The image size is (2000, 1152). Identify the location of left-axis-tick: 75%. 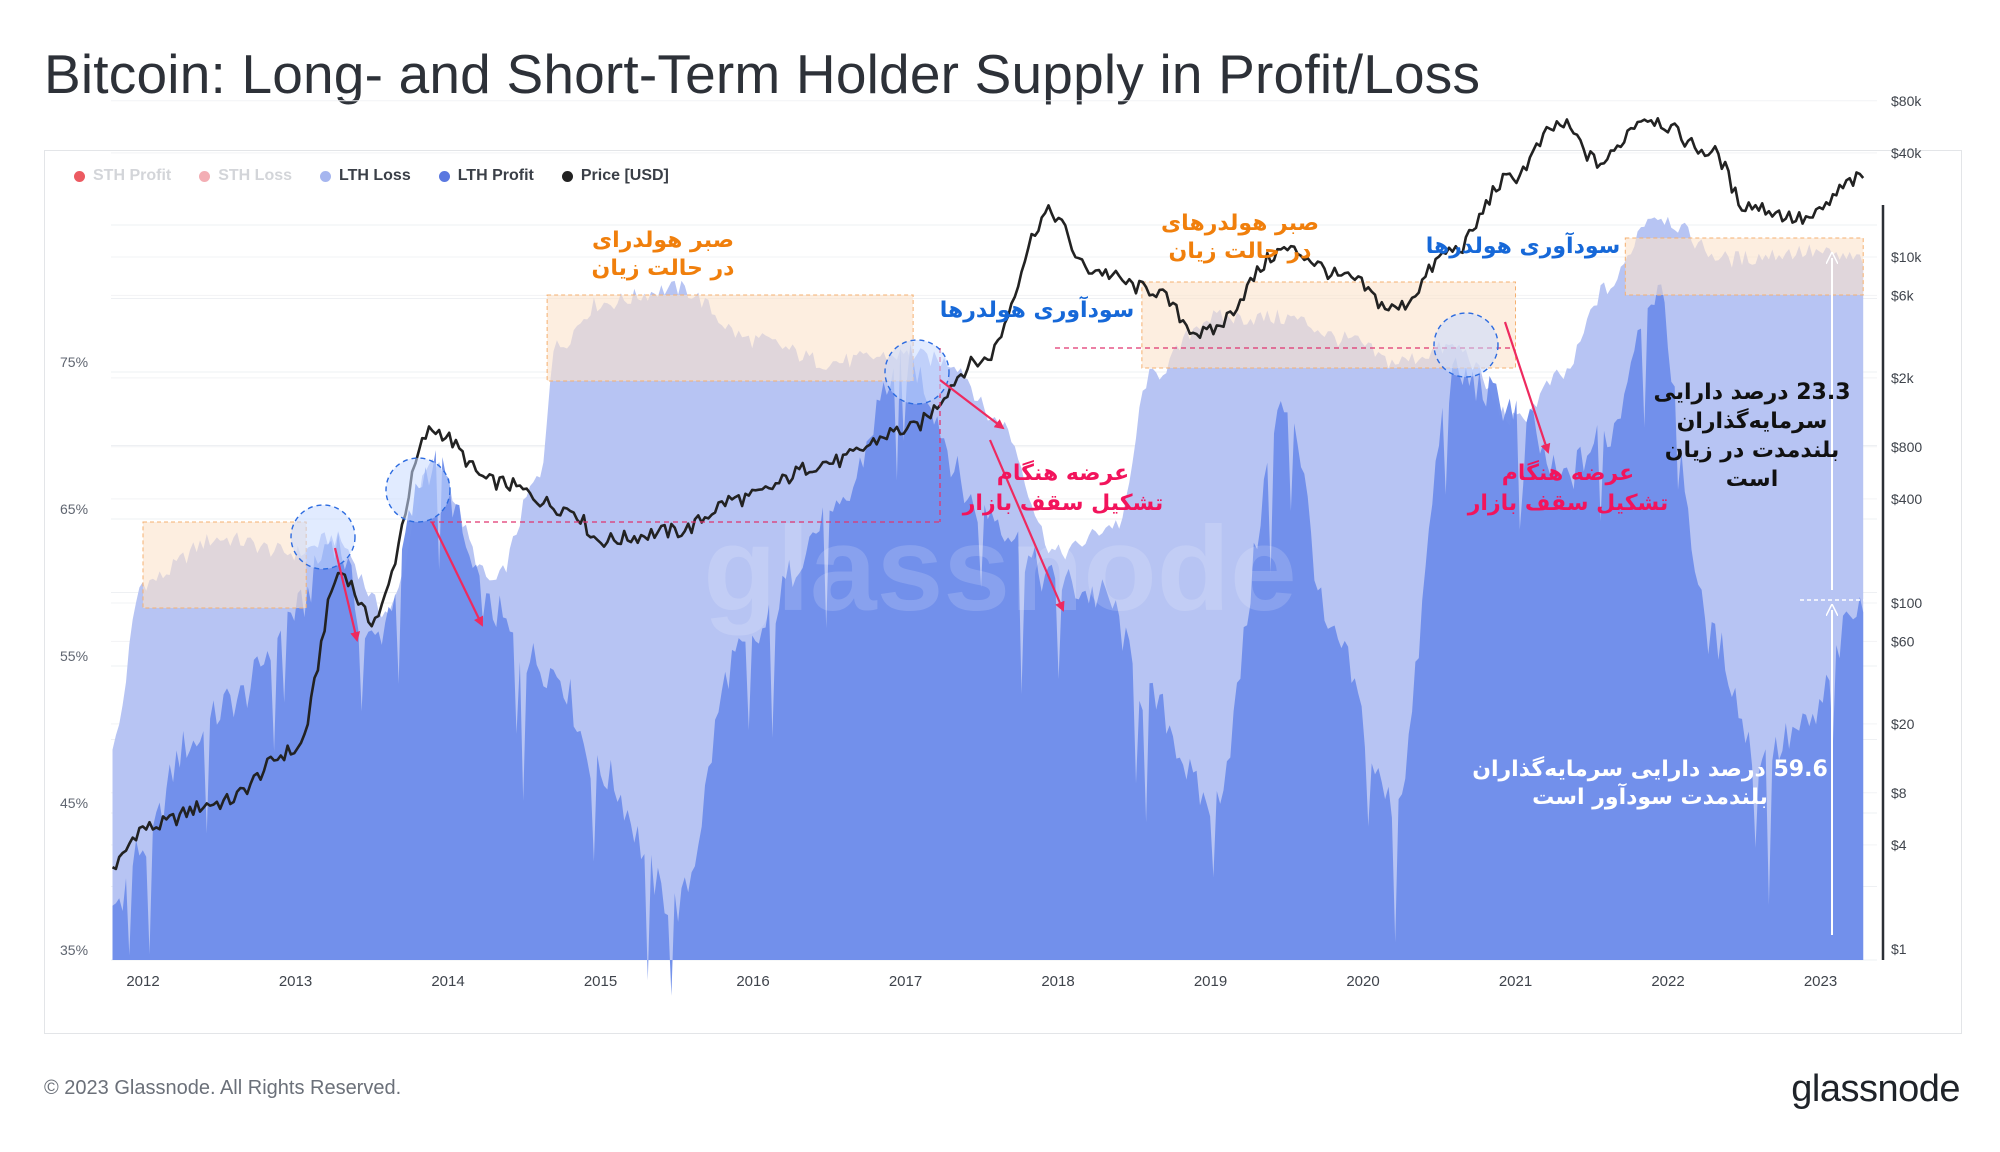
(74, 362).